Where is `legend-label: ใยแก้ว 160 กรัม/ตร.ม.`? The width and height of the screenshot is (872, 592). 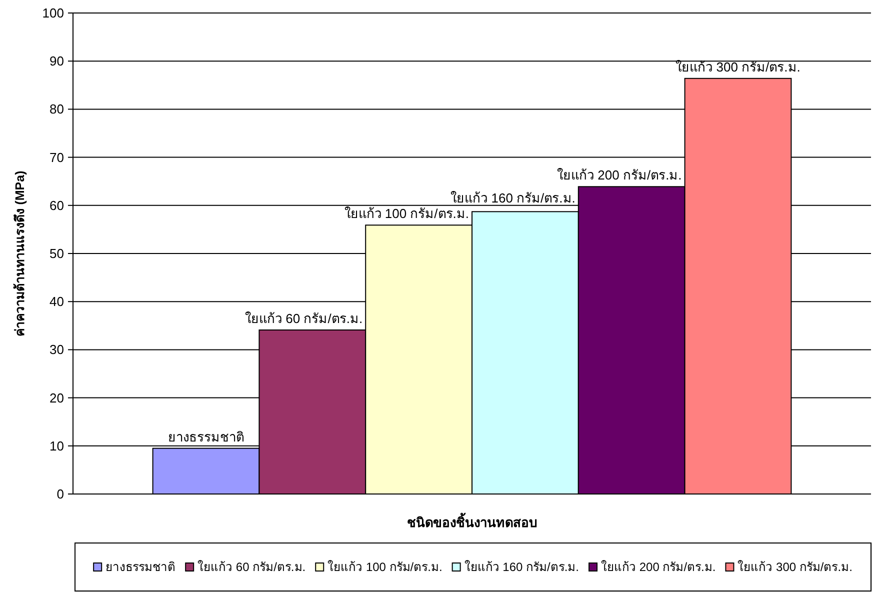 legend-label: ใยแก้ว 160 กรัม/ตร.ม. is located at coordinates (522, 567).